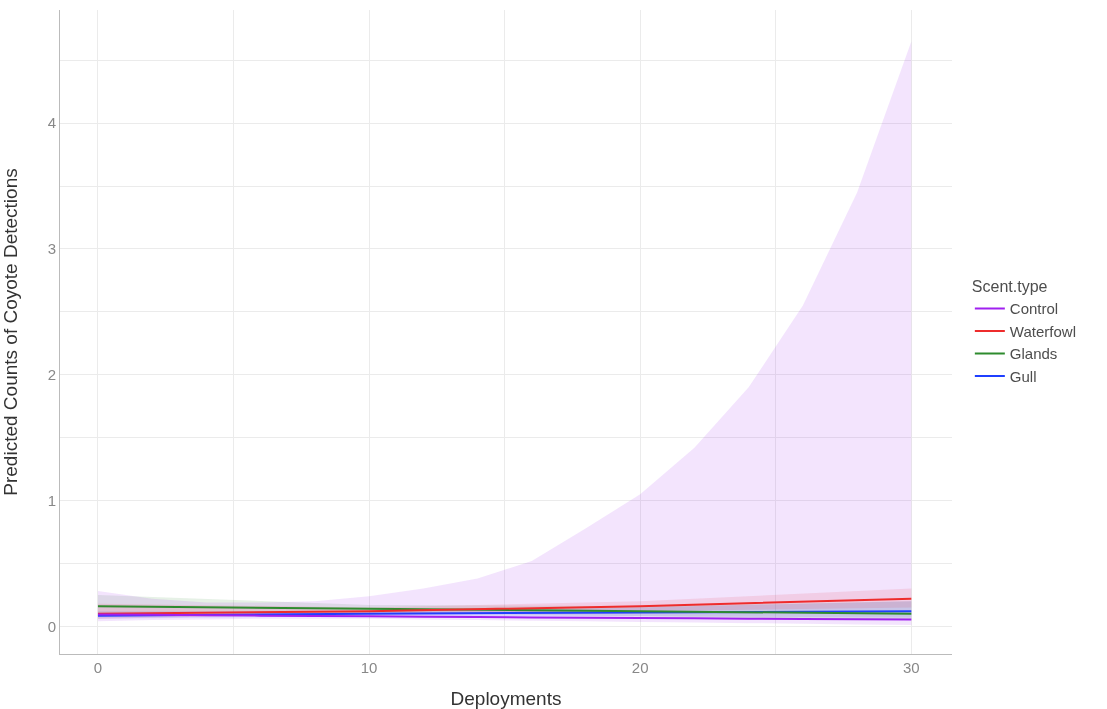 The height and width of the screenshot is (709, 1107). Describe the element at coordinates (51, 249) in the screenshot. I see `y-tick-label: 3` at that location.